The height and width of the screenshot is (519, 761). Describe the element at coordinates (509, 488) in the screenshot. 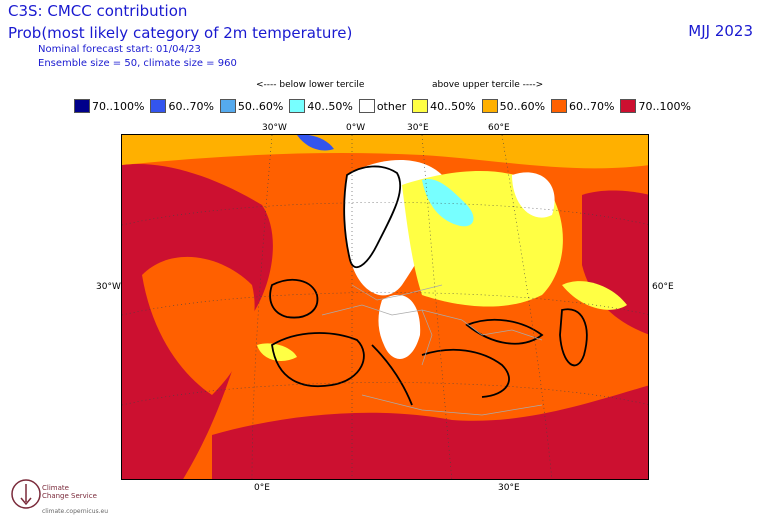

I see `axis-label-bottom: 30°E` at that location.